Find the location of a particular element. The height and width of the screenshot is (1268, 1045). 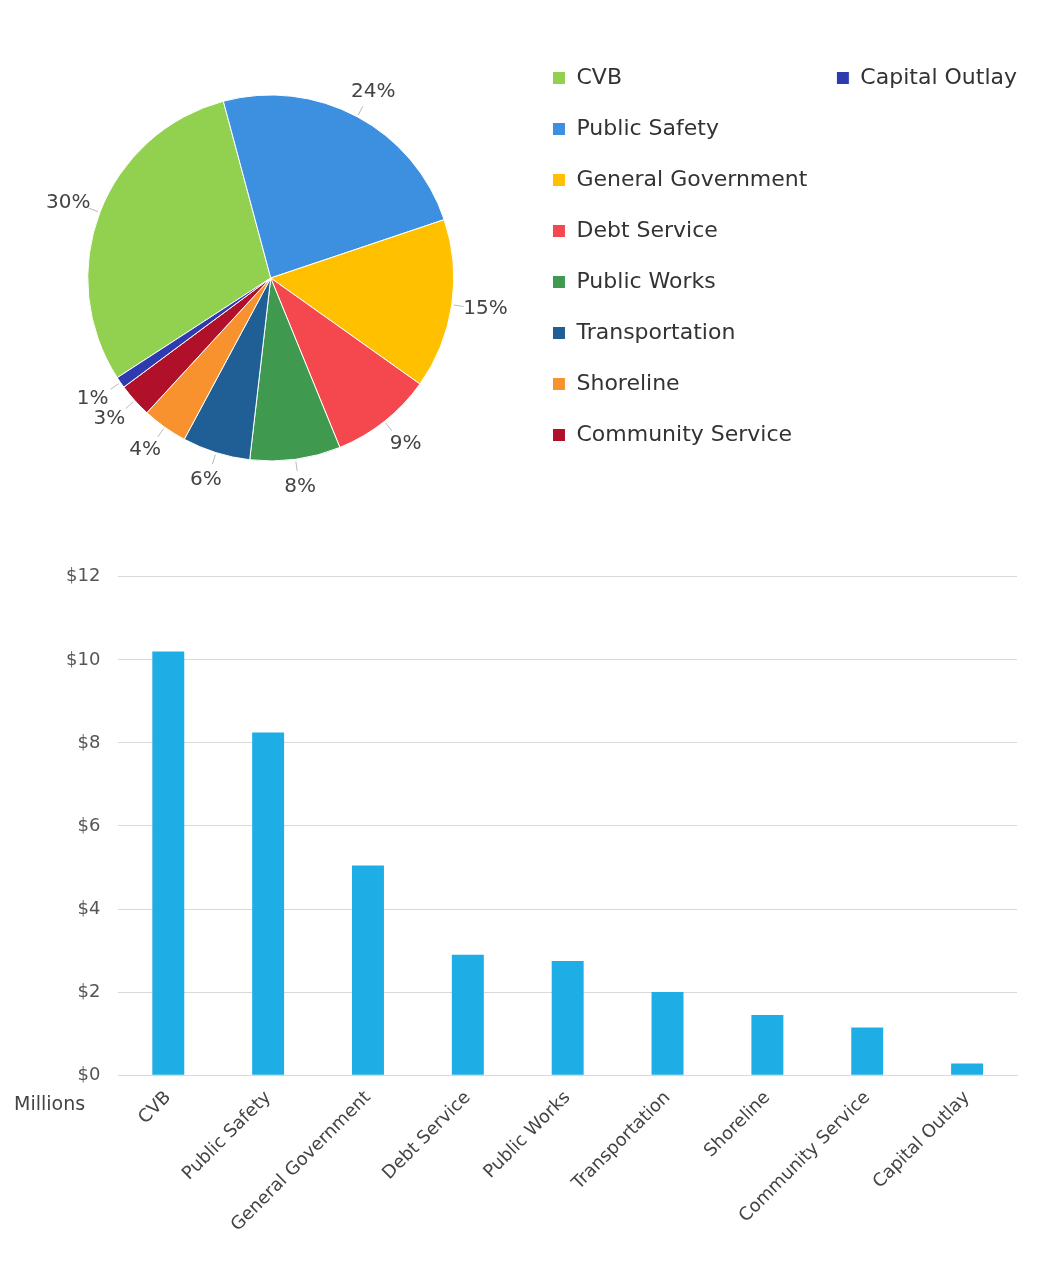

data-label: 6% is located at coordinates (205, 477).